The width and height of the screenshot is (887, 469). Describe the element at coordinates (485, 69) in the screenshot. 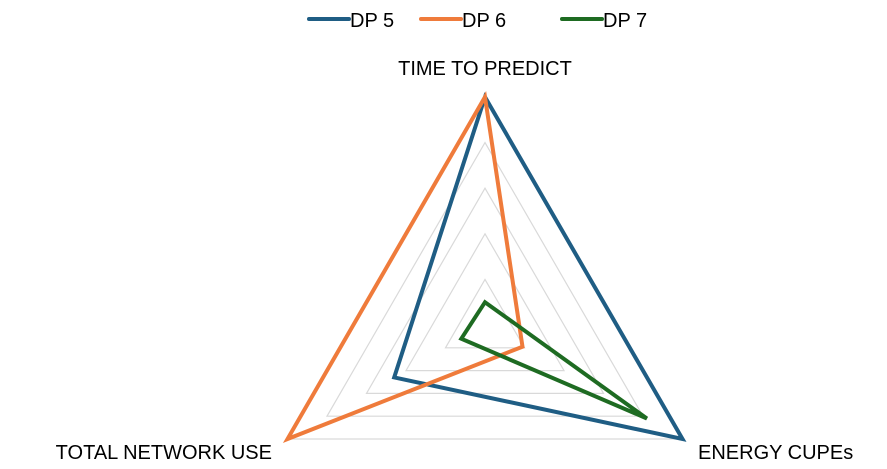

I see `axis-label-time-to-predict: TIME TO PREDICT` at that location.